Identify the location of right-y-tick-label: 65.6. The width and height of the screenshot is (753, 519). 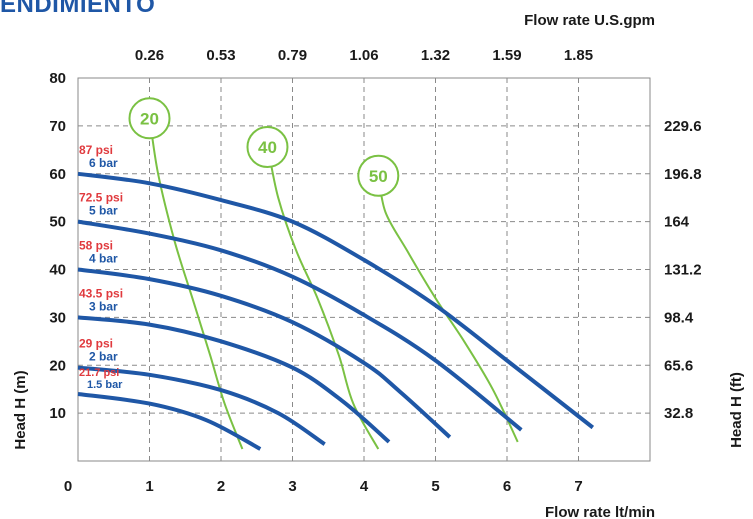
(678, 365).